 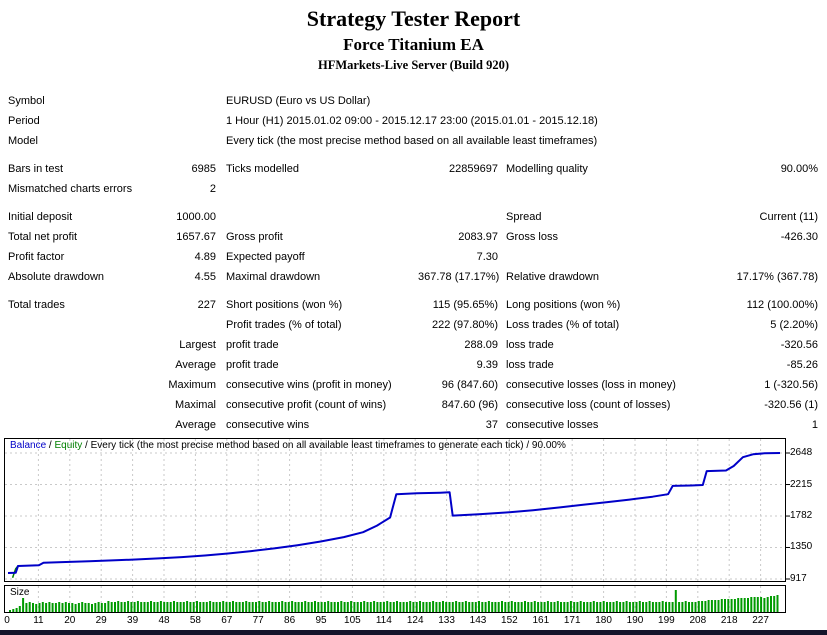 What do you see at coordinates (481, 345) in the screenshot?
I see `stat-value: 288.09` at bounding box center [481, 345].